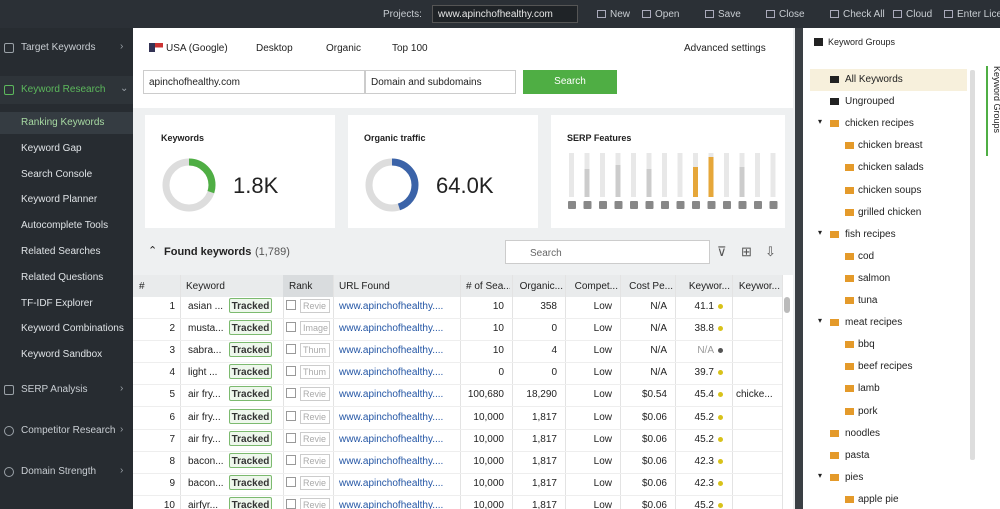  What do you see at coordinates (410, 48) in the screenshot?
I see `filter-dropdown: Top 100` at bounding box center [410, 48].